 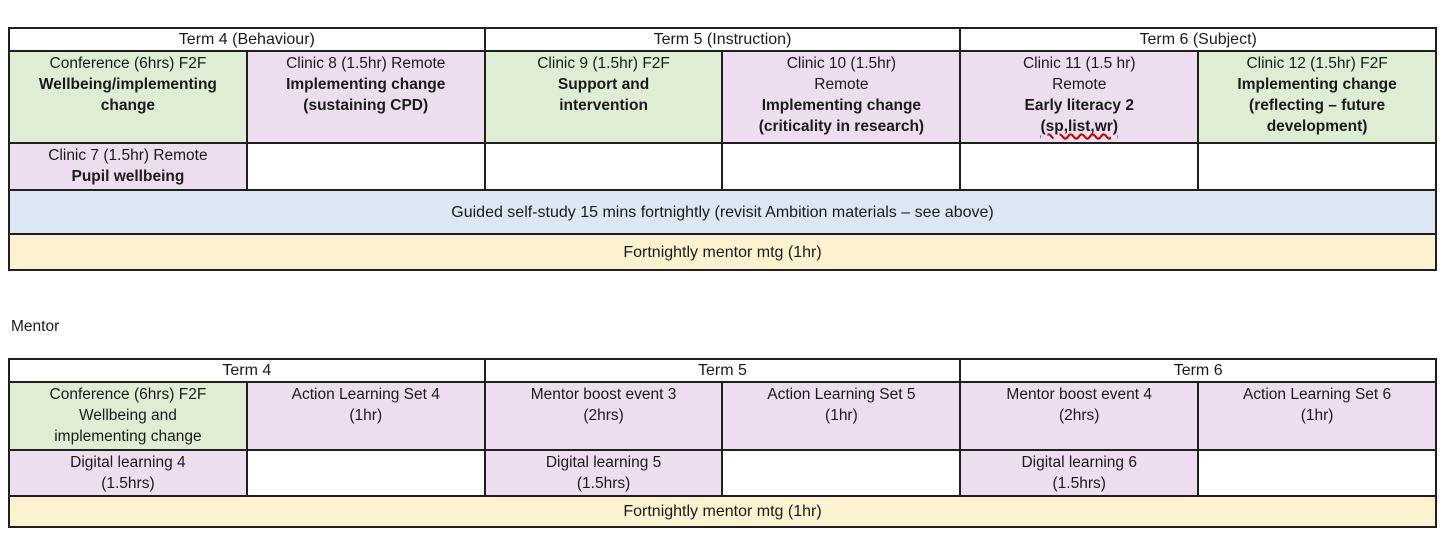 I want to click on action-learning-set-6-cell: Action Learning Set 6 (1hr), so click(x=1317, y=416).